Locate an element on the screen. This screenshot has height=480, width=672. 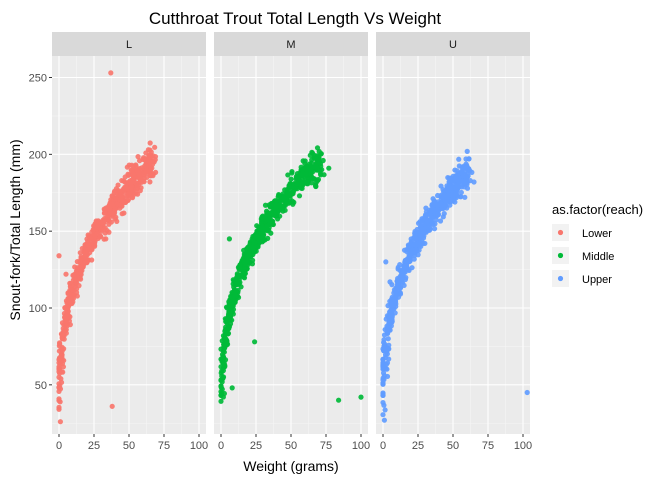
y-tick-label: 150 is located at coordinates (38, 232).